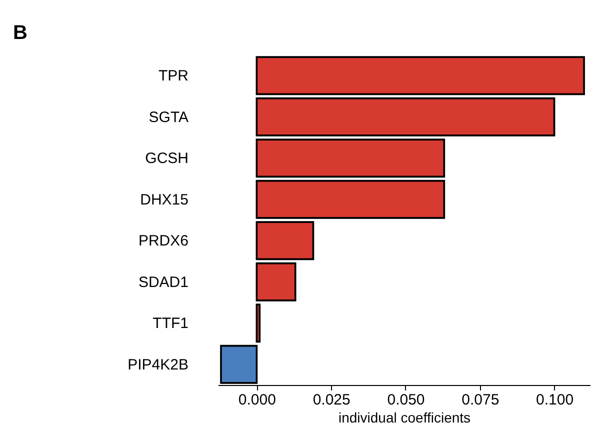 Image resolution: width=592 pixels, height=439 pixels. What do you see at coordinates (158, 365) in the screenshot?
I see `y-tick-label: PIP4K2B` at bounding box center [158, 365].